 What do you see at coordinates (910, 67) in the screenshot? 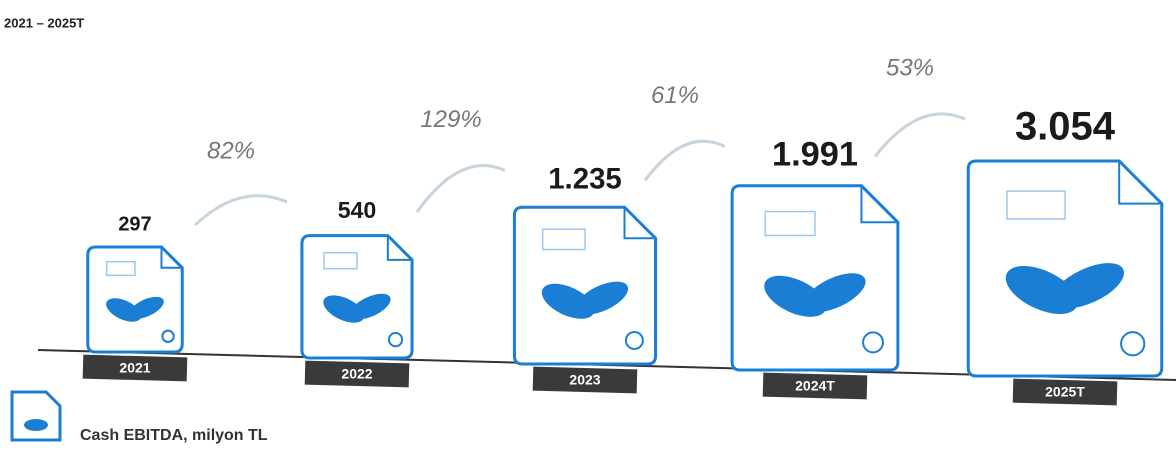
I see `growth-label: 53%` at bounding box center [910, 67].